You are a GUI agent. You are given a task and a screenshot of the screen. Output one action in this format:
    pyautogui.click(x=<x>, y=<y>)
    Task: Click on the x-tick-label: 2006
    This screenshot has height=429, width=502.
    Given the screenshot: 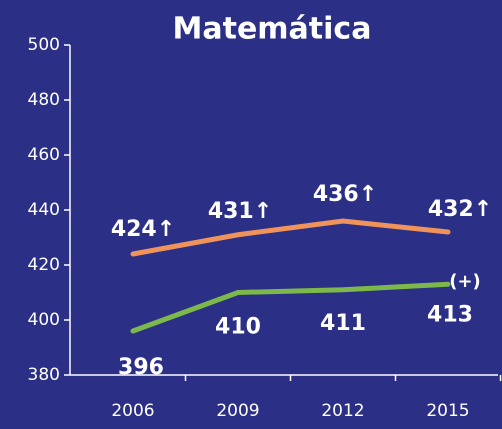 What is the action you would take?
    pyautogui.click(x=132, y=411)
    